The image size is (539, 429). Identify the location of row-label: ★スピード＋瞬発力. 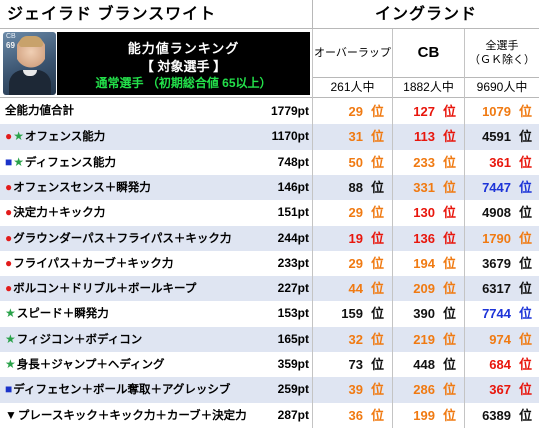
(57, 312).